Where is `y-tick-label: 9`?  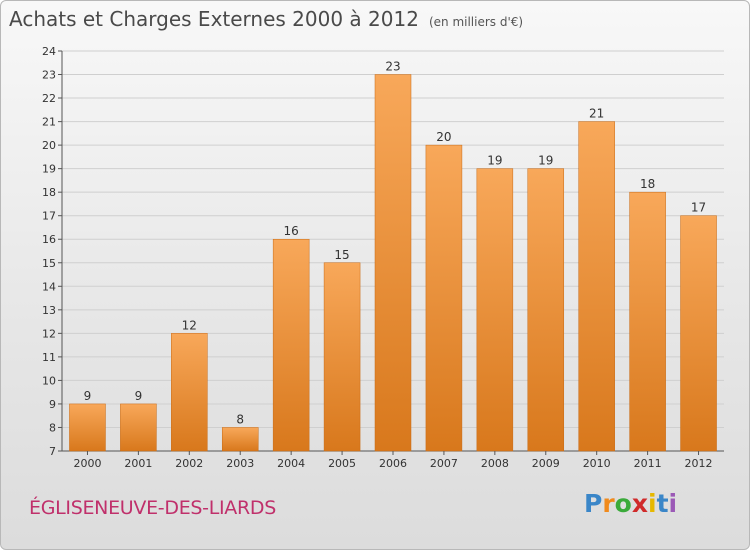 y-tick-label: 9 is located at coordinates (52, 404).